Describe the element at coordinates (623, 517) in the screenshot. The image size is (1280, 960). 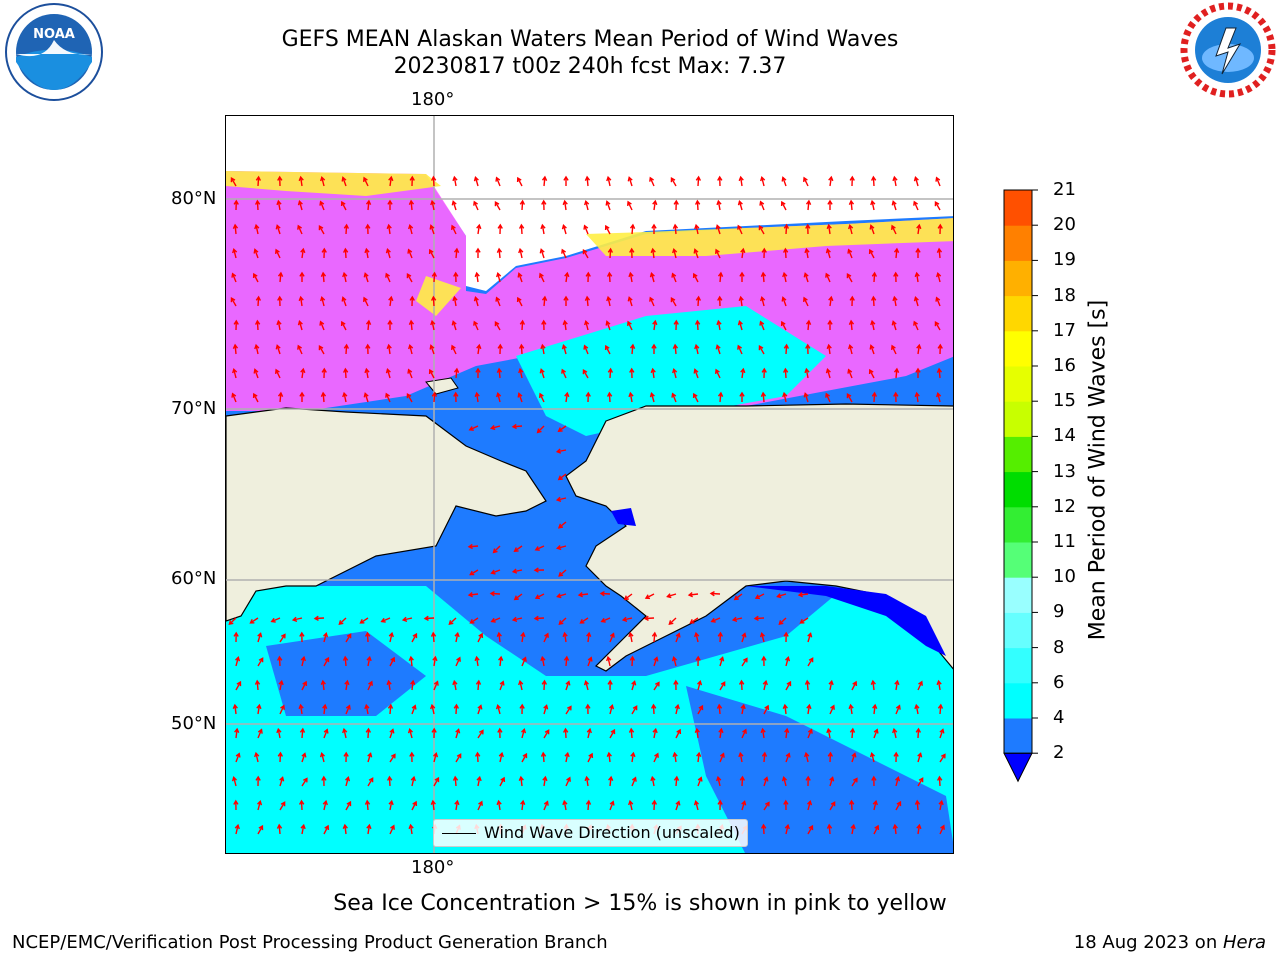
I see `deep-blue-coast` at that location.